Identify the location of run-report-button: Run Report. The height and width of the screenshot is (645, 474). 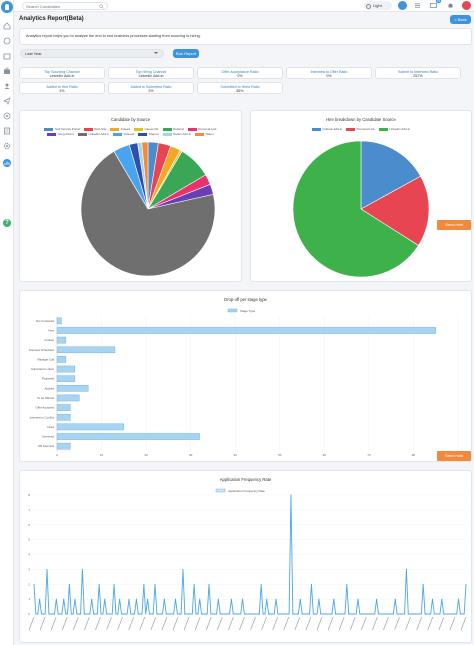
(186, 53).